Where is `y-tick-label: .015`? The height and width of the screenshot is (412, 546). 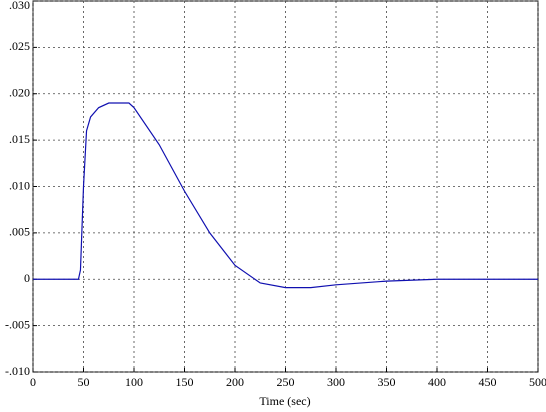
y-tick-label: .015 is located at coordinates (19, 139).